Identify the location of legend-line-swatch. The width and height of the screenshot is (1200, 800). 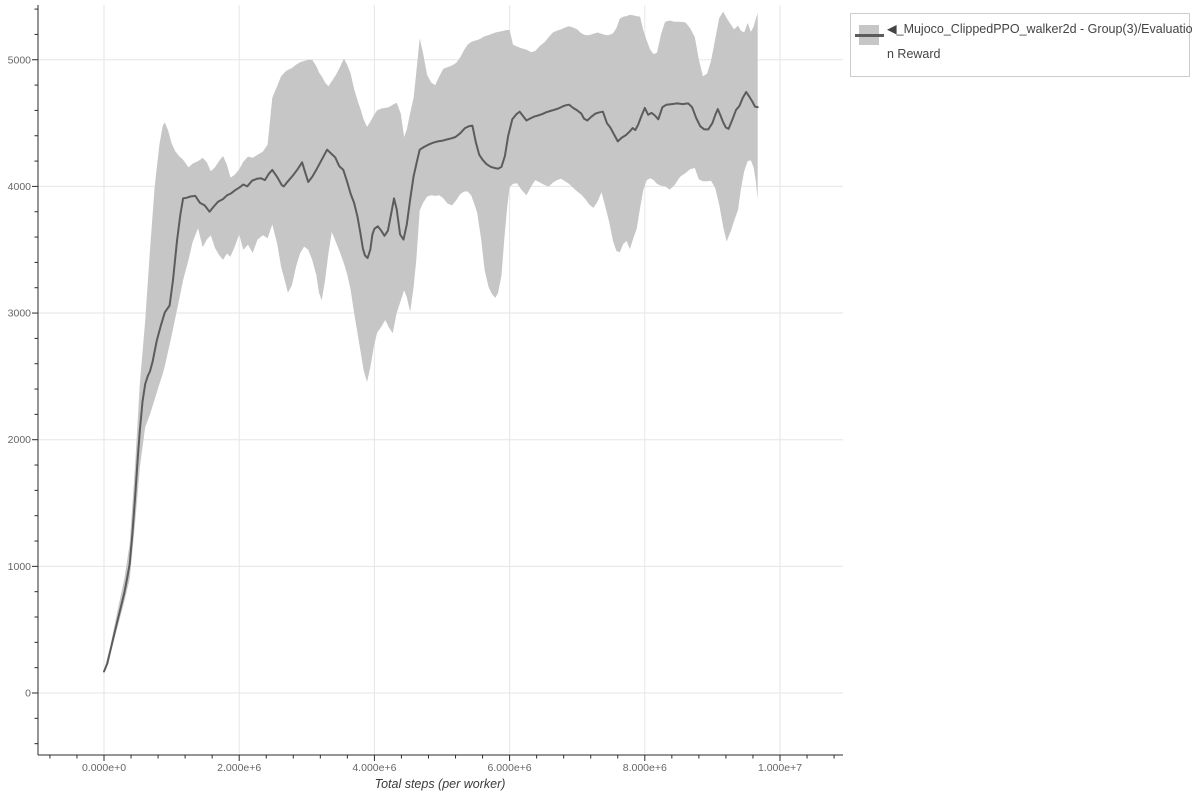
(869, 35).